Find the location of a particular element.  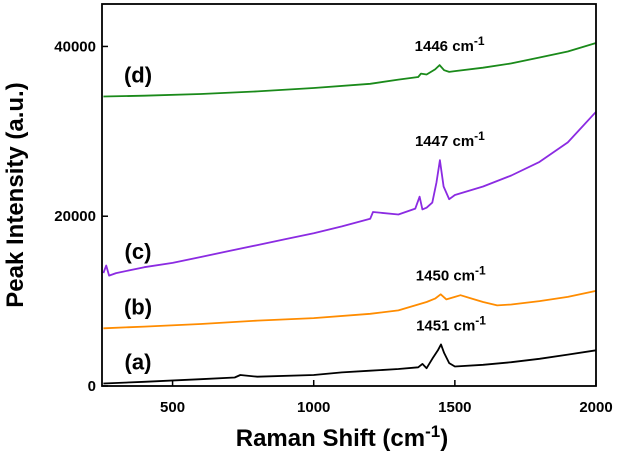

x-axis-title: Raman Shift (cm-1) is located at coordinates (342, 437).